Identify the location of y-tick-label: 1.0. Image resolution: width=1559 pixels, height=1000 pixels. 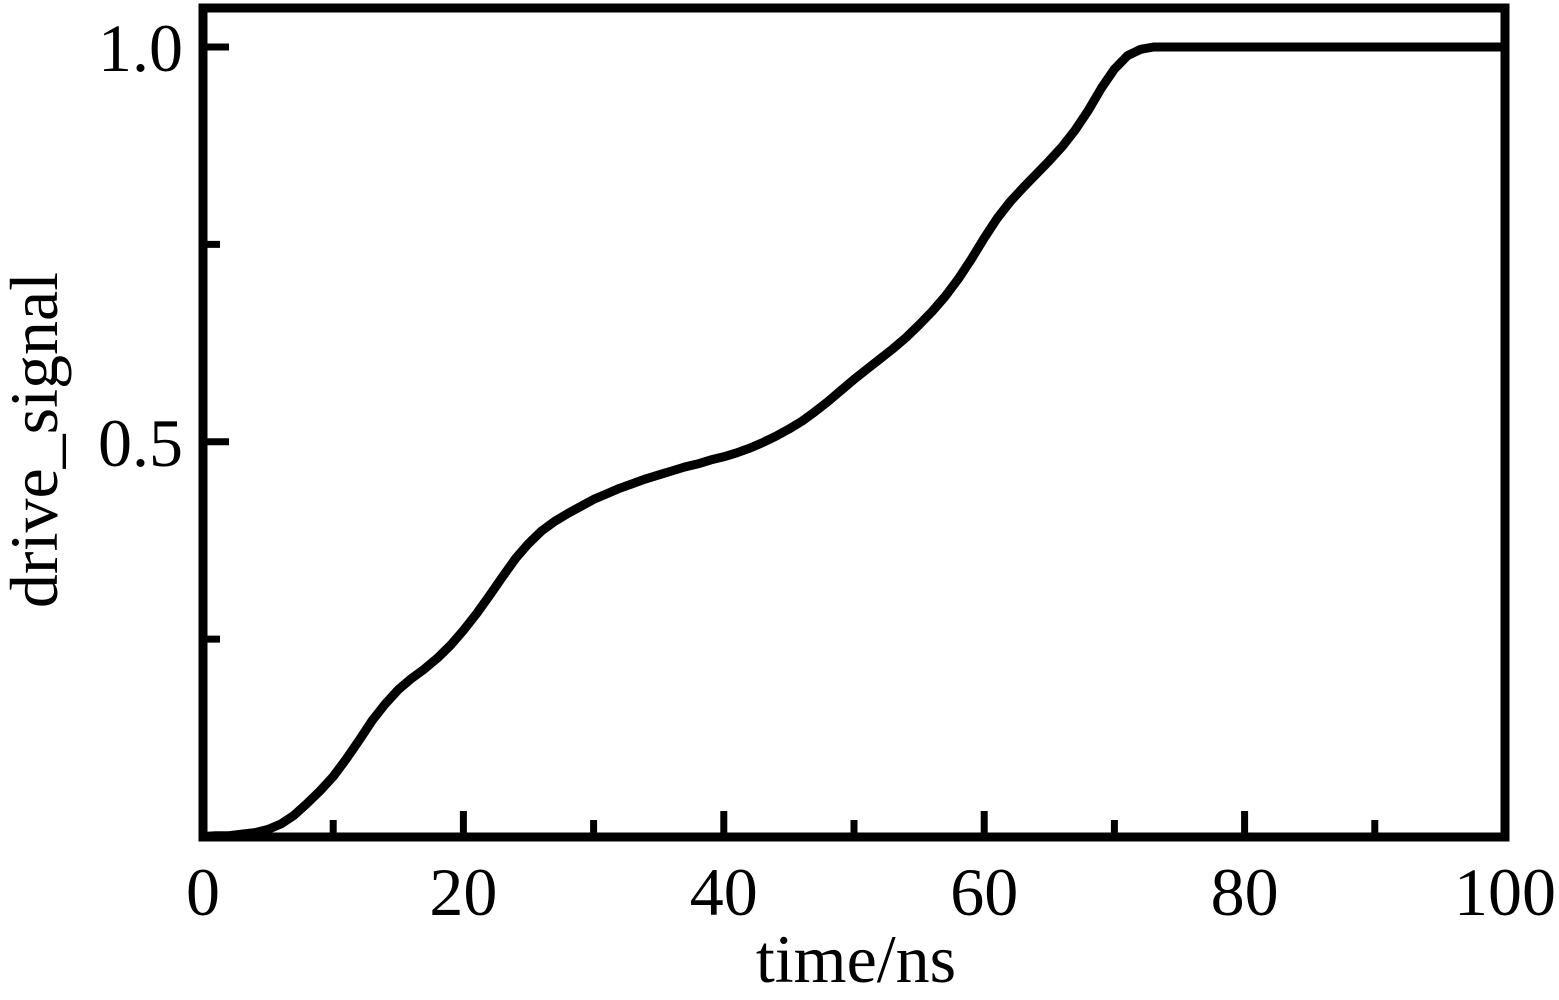
(140, 48).